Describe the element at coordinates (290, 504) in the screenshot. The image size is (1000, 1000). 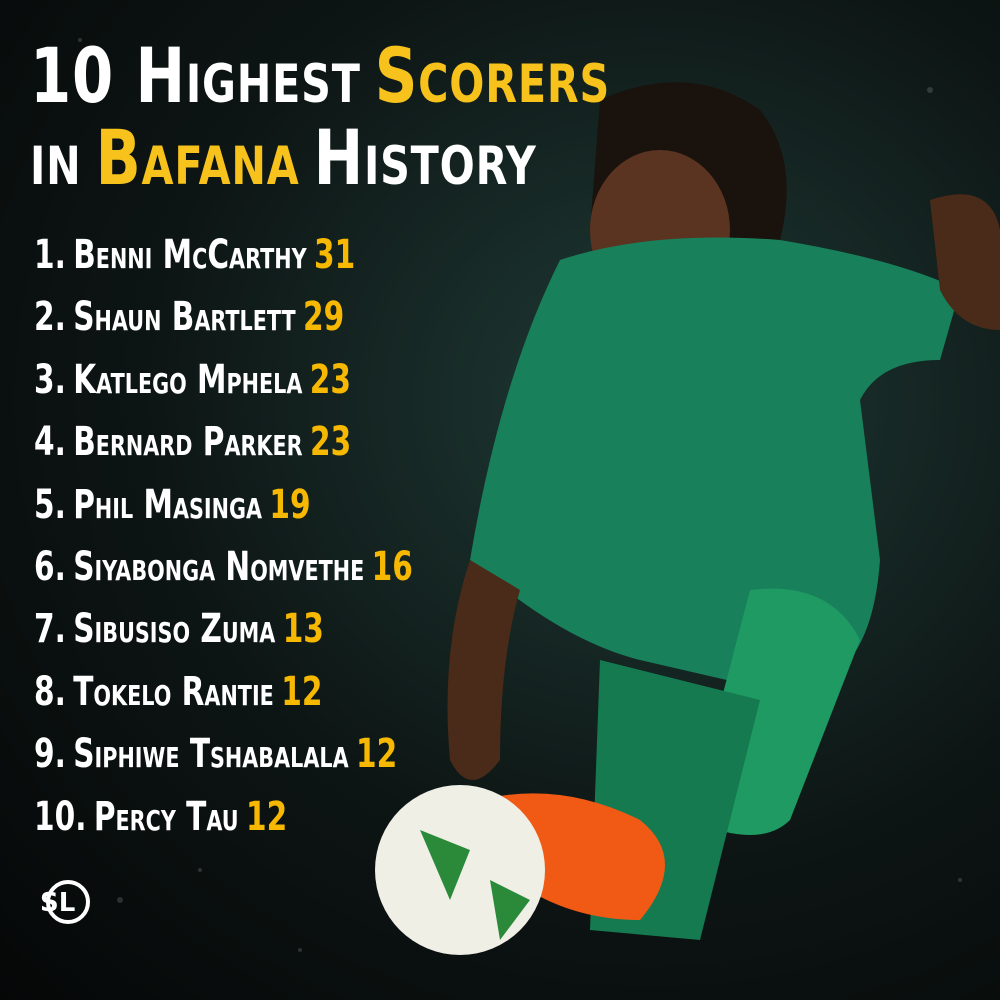
I see `goals: 19` at that location.